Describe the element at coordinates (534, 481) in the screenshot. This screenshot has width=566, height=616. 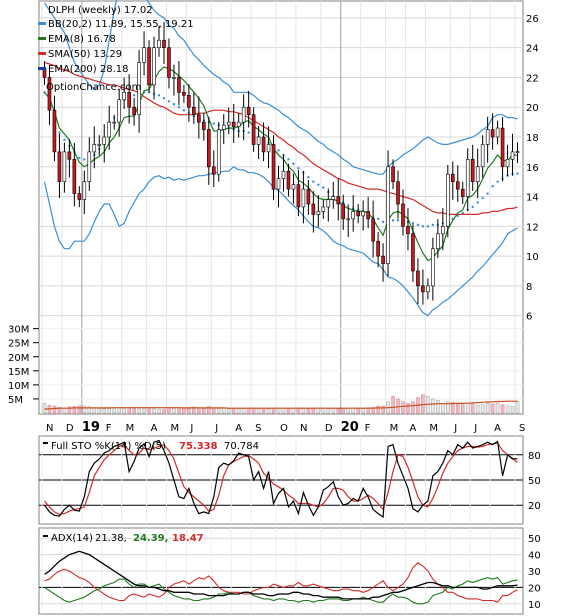
I see `stochastic-tick-label: 50` at that location.